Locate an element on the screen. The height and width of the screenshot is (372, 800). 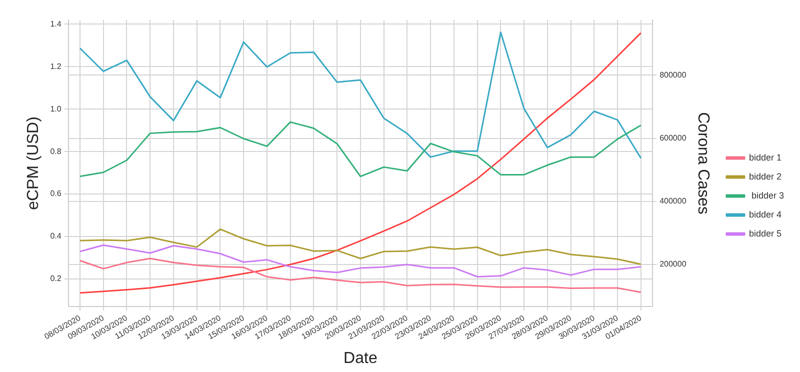
legend-label: bidder 2 is located at coordinates (765, 176).